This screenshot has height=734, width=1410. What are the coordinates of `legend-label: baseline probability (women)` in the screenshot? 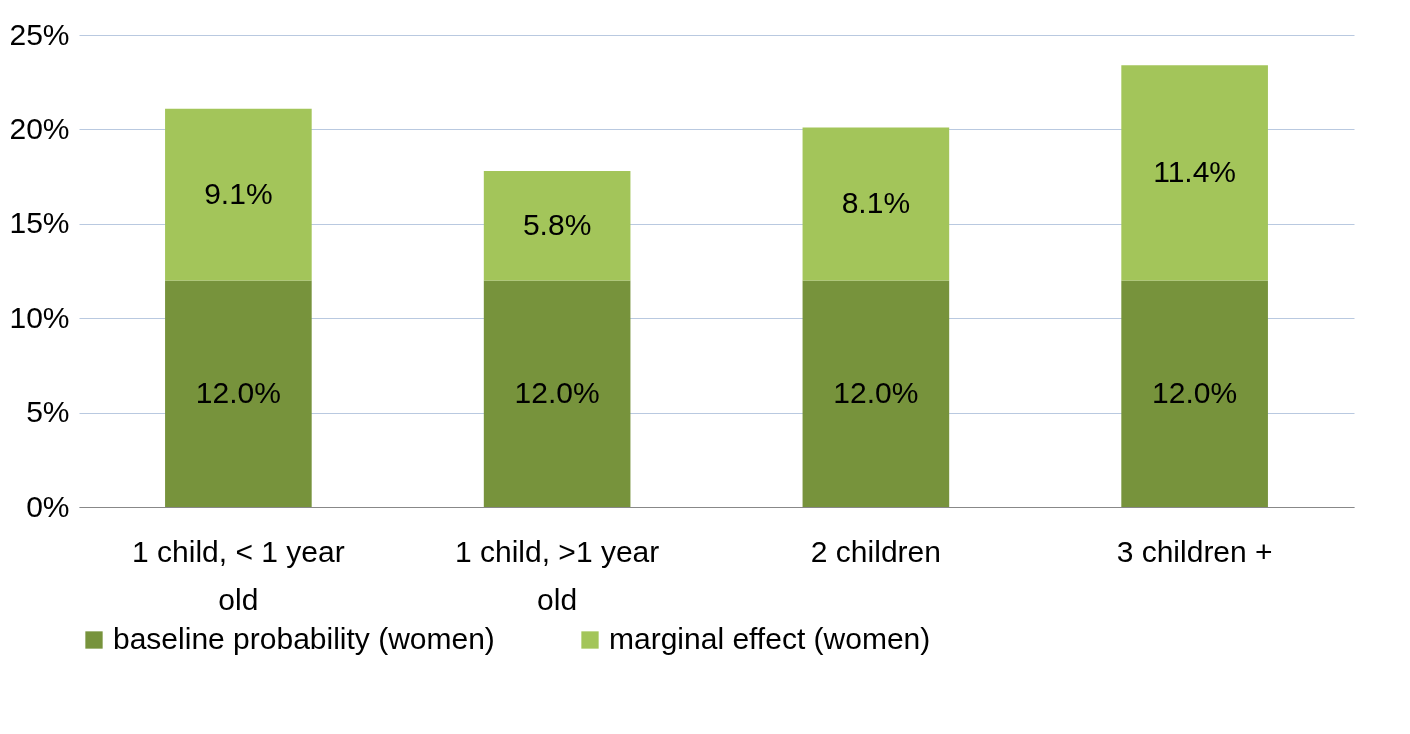 It's located at (304, 638).